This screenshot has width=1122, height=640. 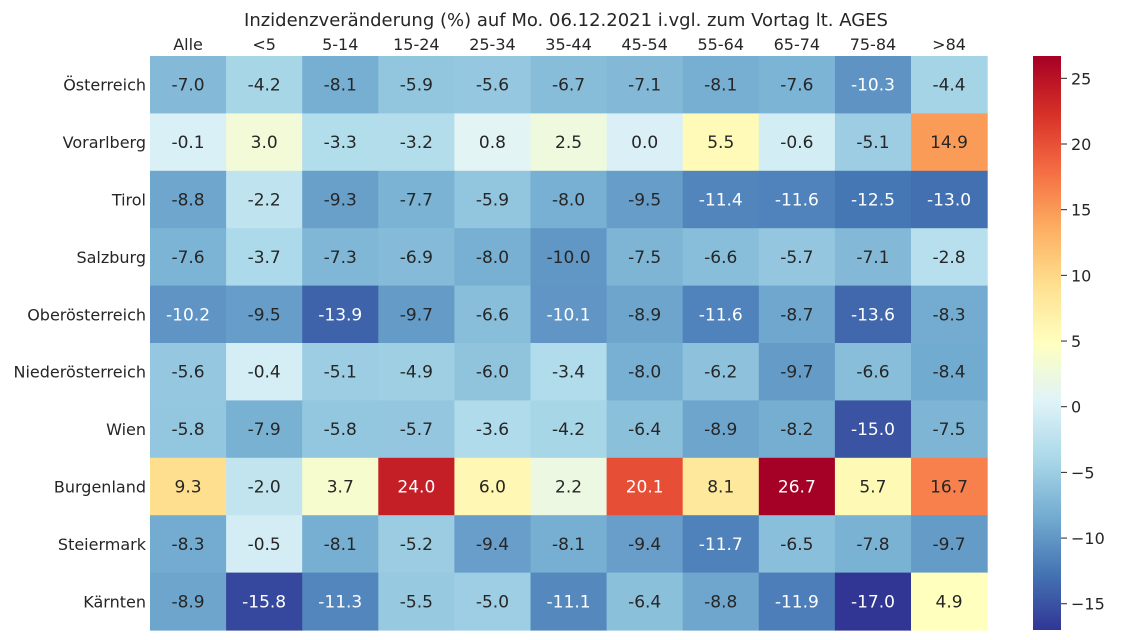 I want to click on cell-value-label: -0.4, so click(x=264, y=373).